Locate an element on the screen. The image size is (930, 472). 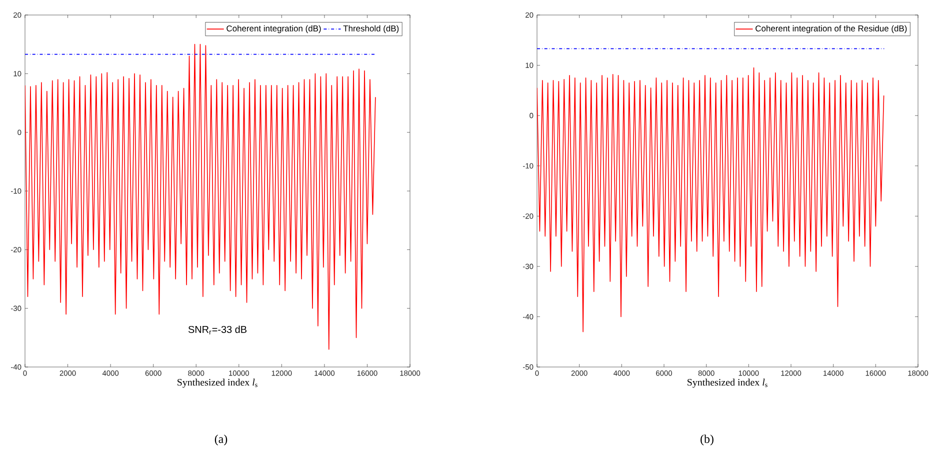
legend-label: Coherent integration (dB) is located at coordinates (273, 29).